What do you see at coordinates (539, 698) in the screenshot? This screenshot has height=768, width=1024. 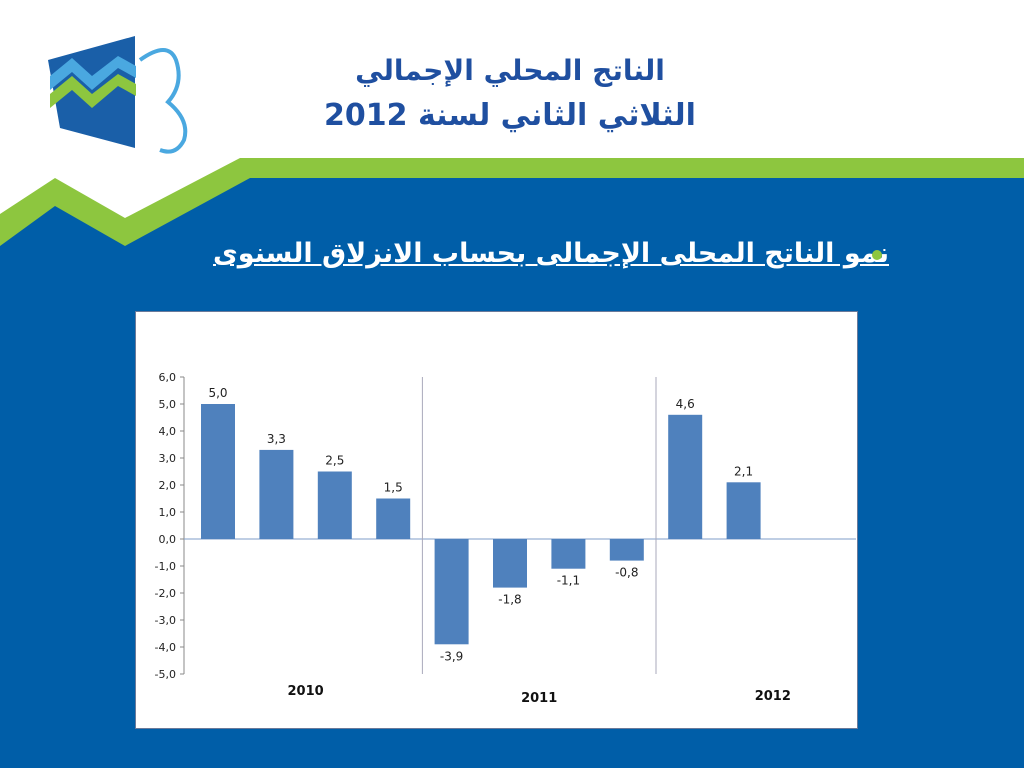 I see `group-label-2011: 2011` at bounding box center [539, 698].